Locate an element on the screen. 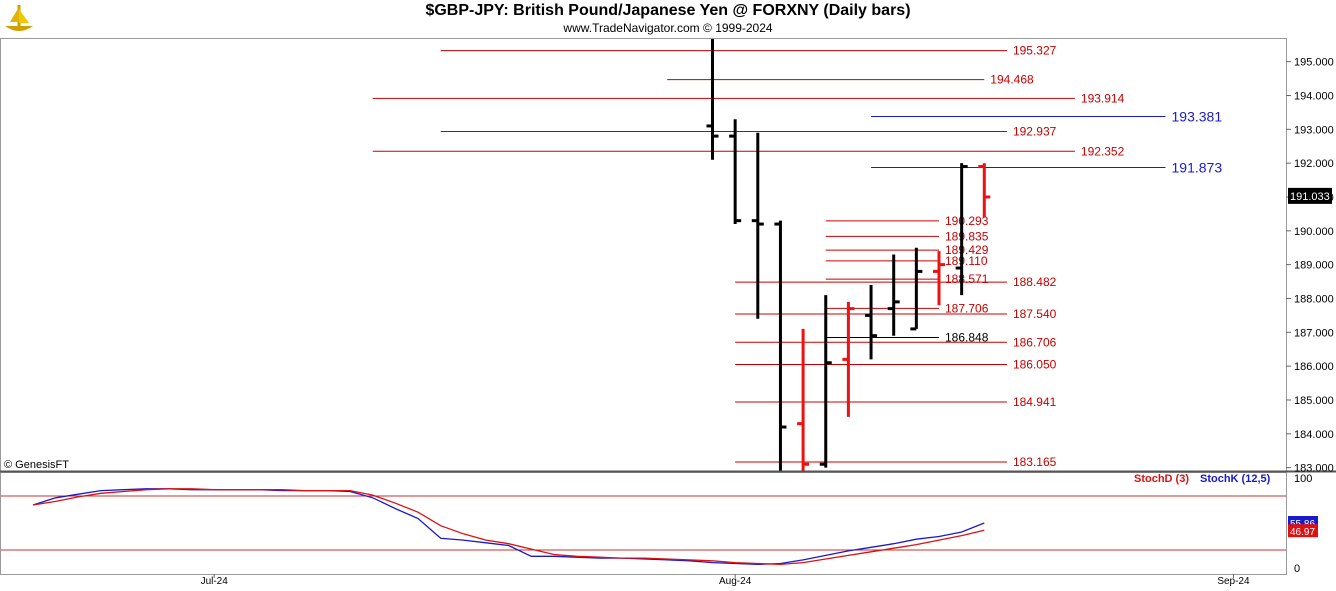 The height and width of the screenshot is (591, 1336). level-label: 184.941 is located at coordinates (1035, 402).